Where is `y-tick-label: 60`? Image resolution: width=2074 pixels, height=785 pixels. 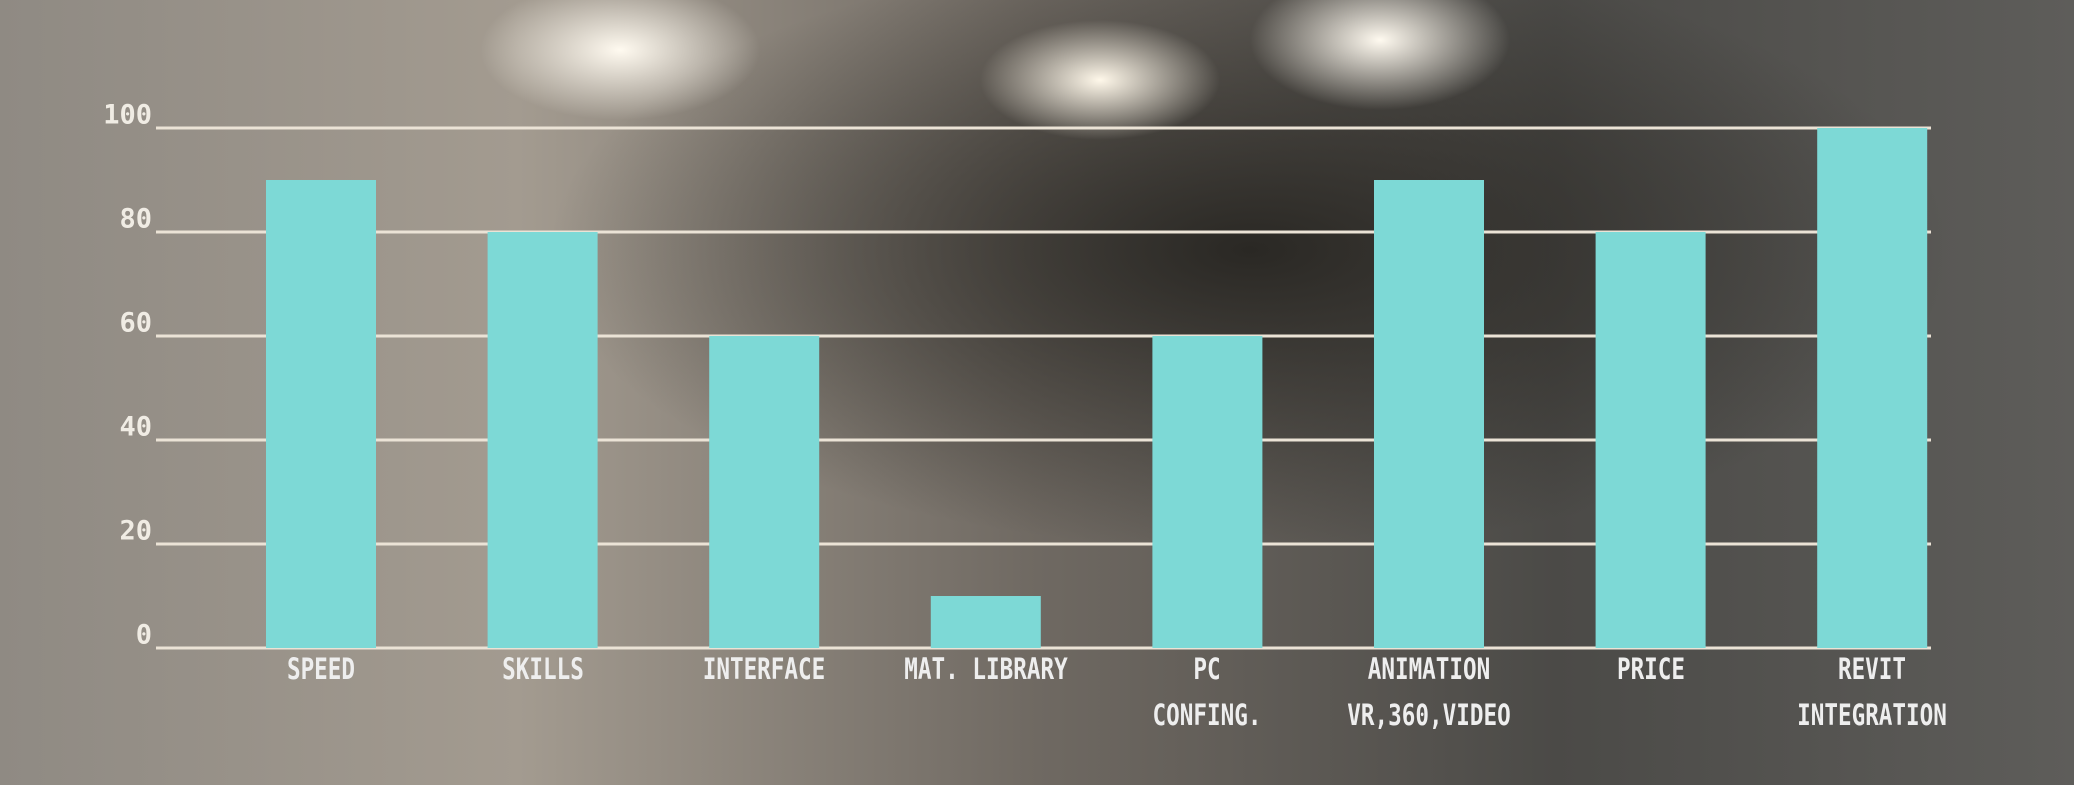
y-tick-label: 60 is located at coordinates (135, 323).